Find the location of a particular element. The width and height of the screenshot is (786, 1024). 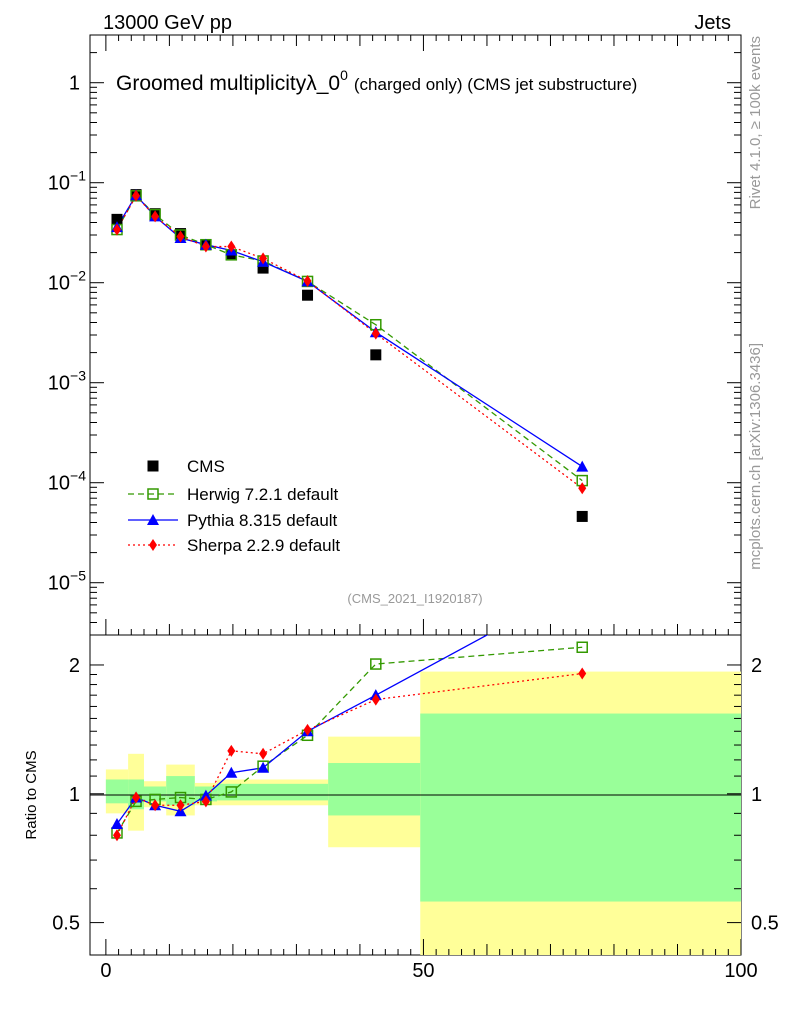

ratio-y-tick-label-right: 1 is located at coordinates (756, 795).